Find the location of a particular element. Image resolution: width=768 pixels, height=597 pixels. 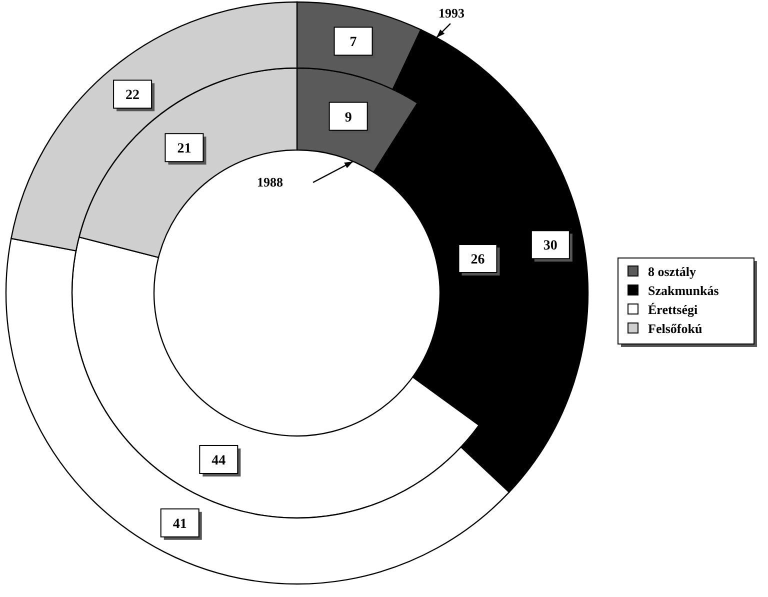

data-label: 21 is located at coordinates (184, 149).